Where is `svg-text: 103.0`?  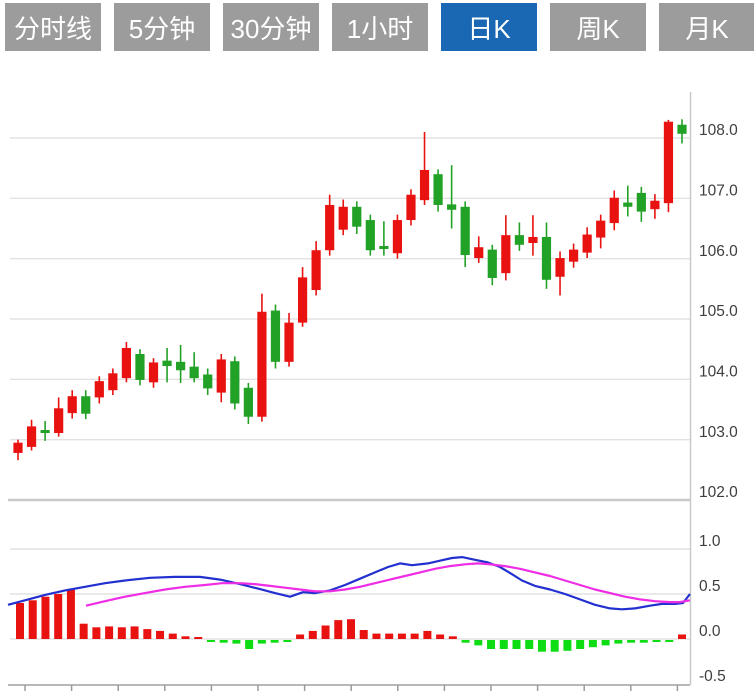 svg-text: 103.0 is located at coordinates (718, 432).